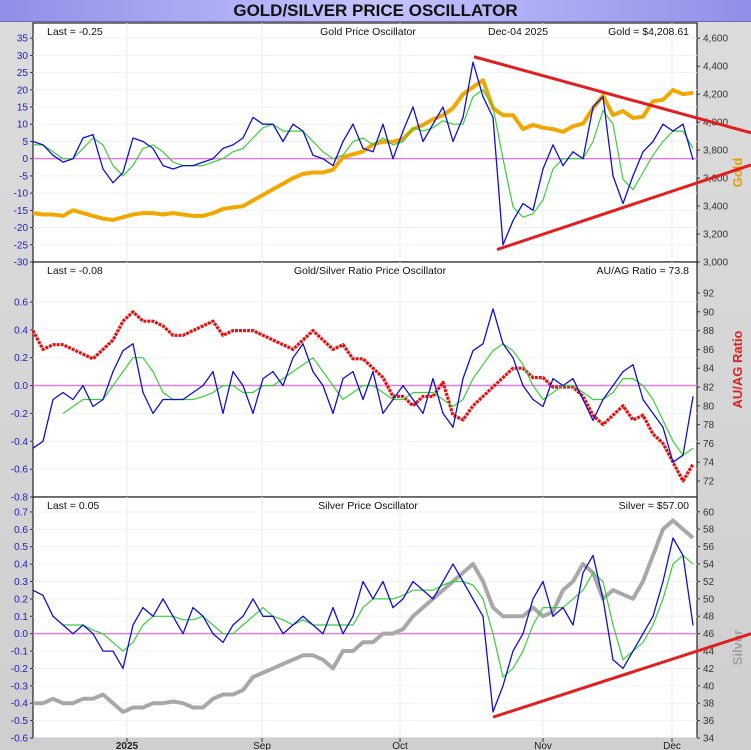  Describe the element at coordinates (709, 634) in the screenshot. I see `right-tick-label: 46` at that location.